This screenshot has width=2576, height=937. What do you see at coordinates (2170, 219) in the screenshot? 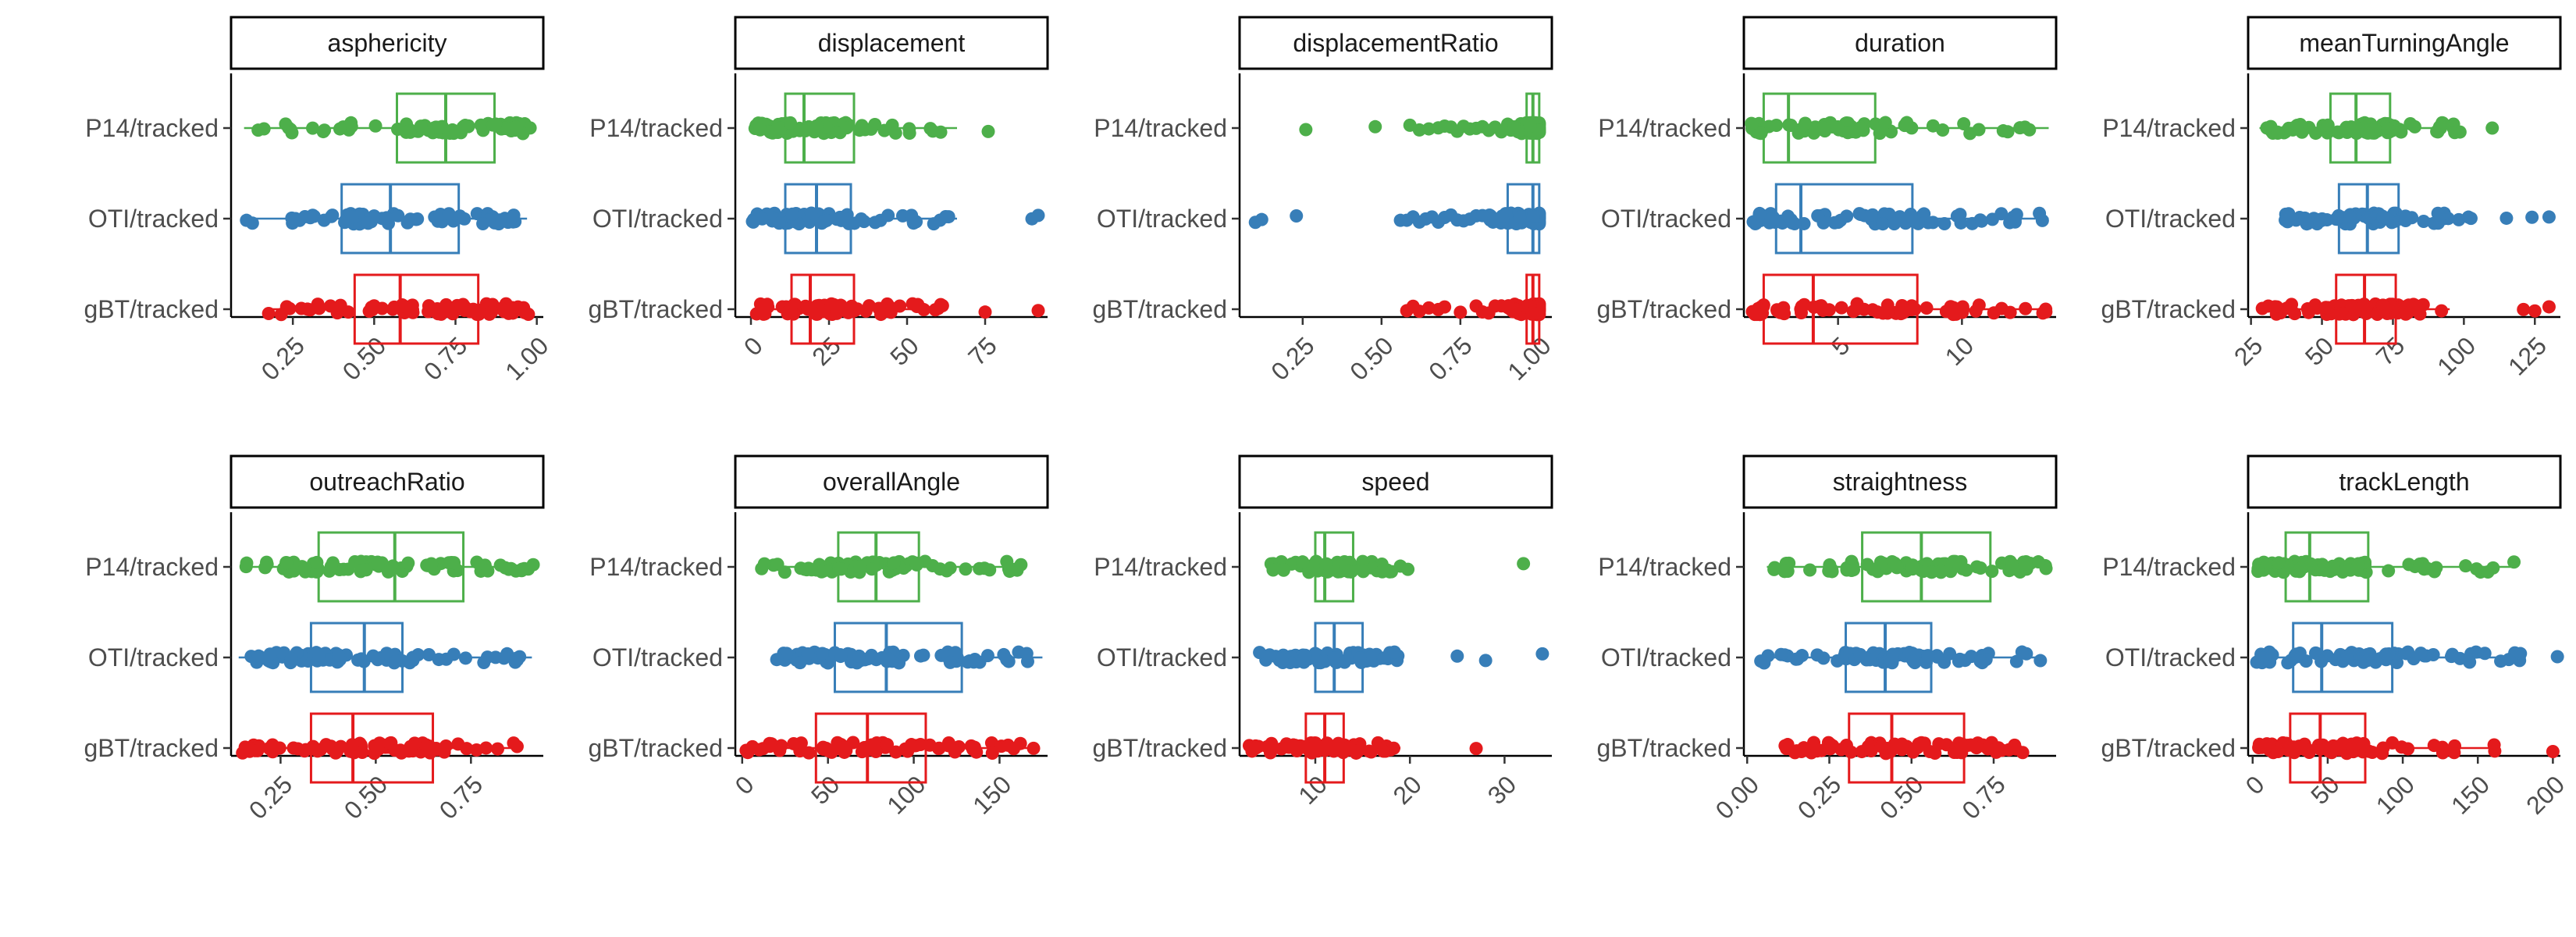
I see `y-tick-label: OTI/tracked` at bounding box center [2170, 219].